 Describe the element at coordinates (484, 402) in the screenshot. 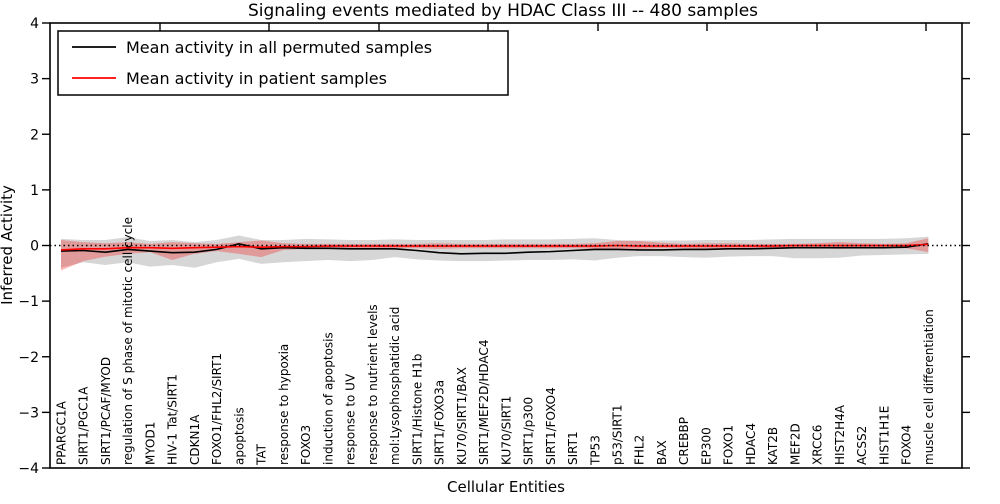

I see `x-entity-label: SIRT1/MEF2D/HDAC4` at that location.